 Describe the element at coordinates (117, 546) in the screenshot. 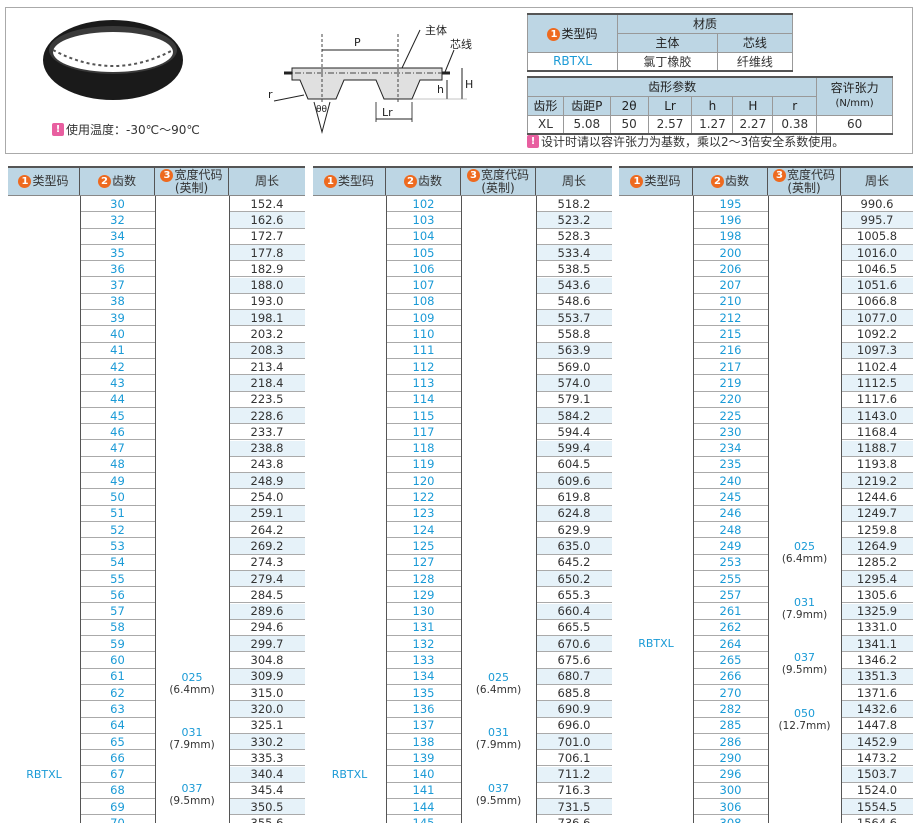

I see `teeth-cell: 53` at that location.